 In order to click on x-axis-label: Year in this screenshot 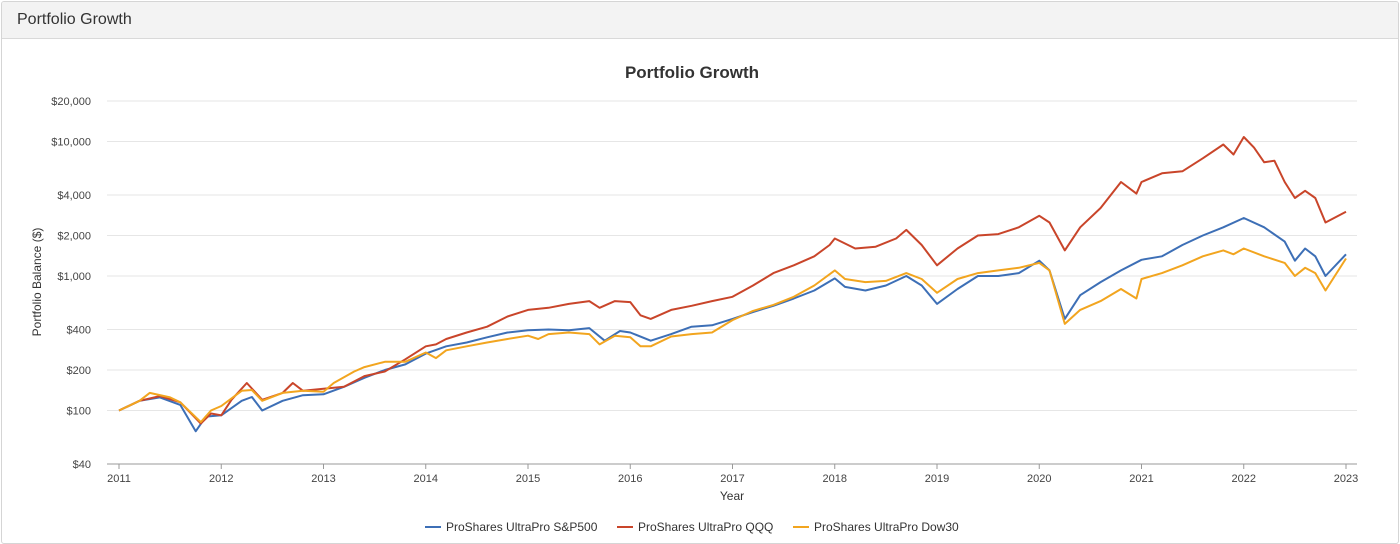, I will do `click(732, 496)`.